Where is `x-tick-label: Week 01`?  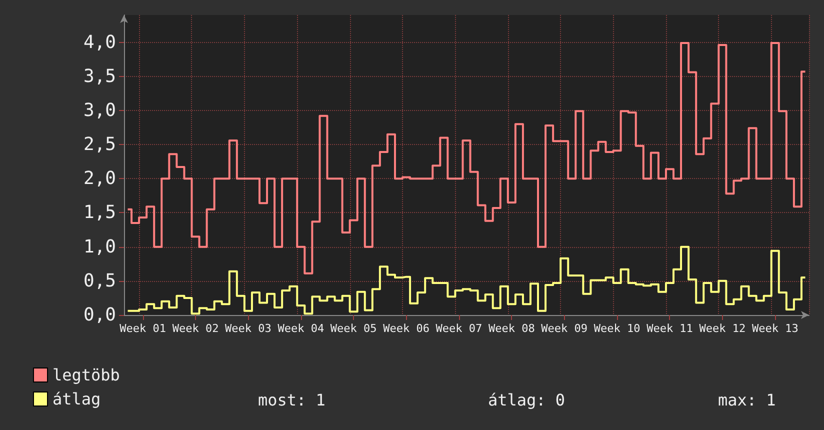
x-tick-label: Week 01 is located at coordinates (143, 328).